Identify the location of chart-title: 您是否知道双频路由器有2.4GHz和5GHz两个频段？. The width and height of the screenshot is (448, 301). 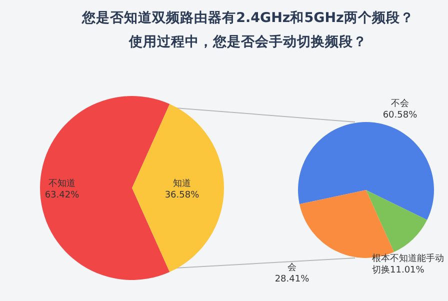
(247, 18).